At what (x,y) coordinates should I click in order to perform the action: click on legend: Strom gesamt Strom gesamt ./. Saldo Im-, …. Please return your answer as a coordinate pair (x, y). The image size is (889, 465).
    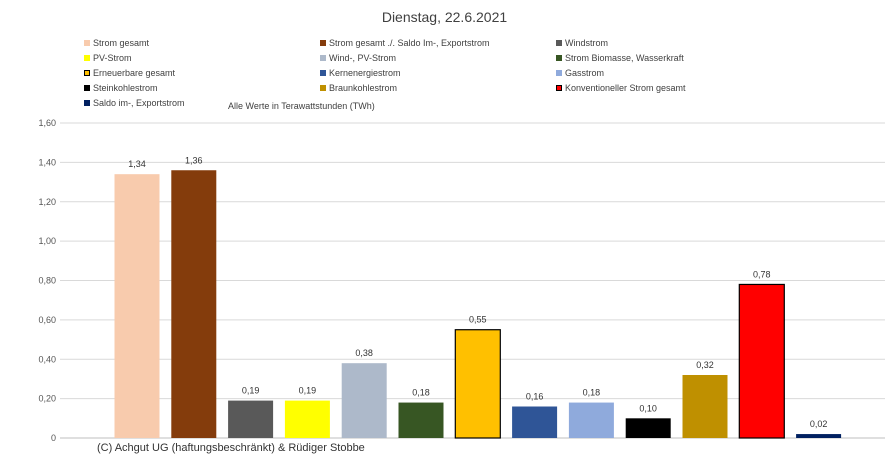
    Looking at the image, I should click on (484, 76).